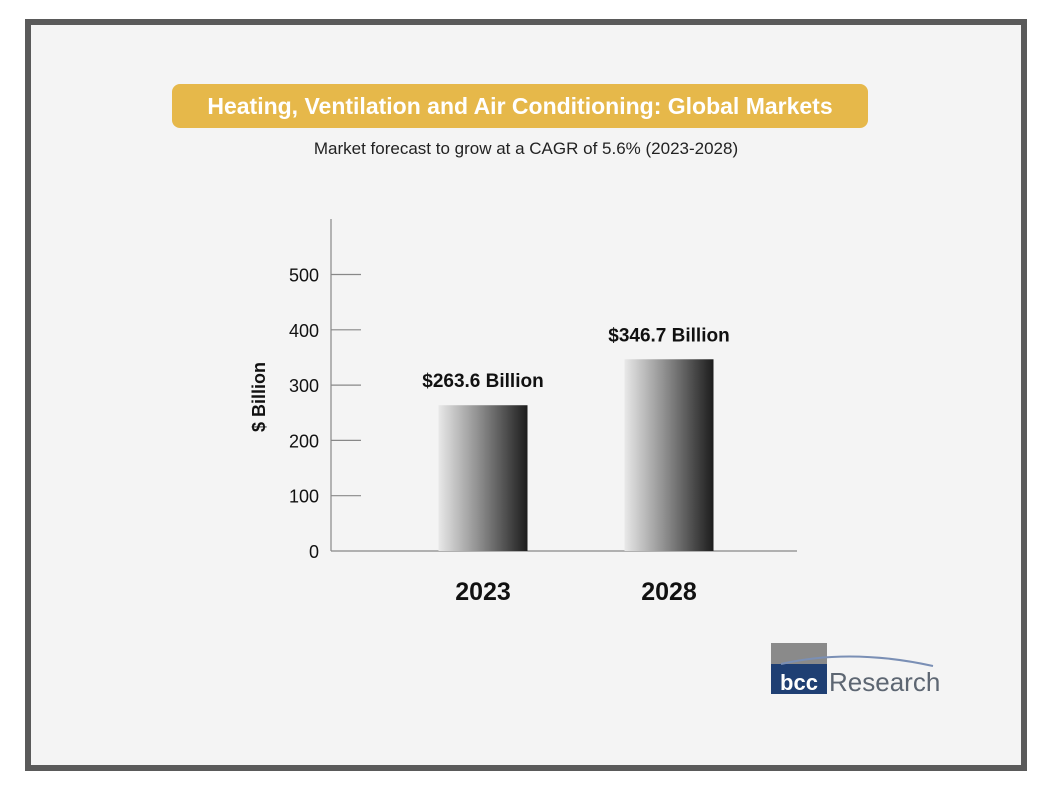  I want to click on x-category-label: 2023, so click(483, 592).